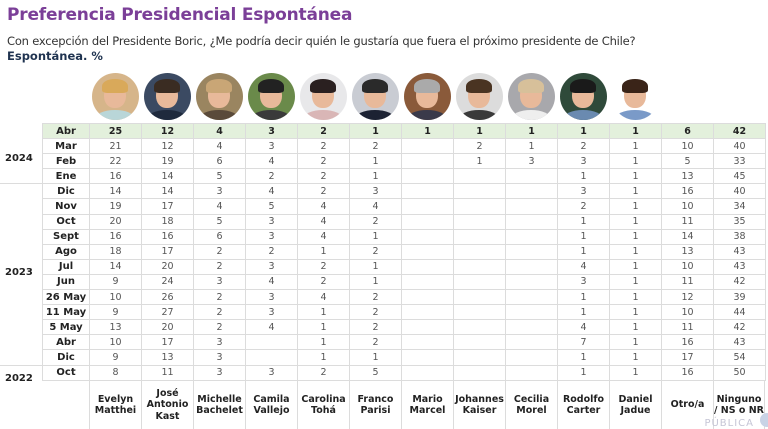 This screenshot has height=429, width=768. Describe the element at coordinates (167, 393) in the screenshot. I see `candidate-name-line: José` at that location.